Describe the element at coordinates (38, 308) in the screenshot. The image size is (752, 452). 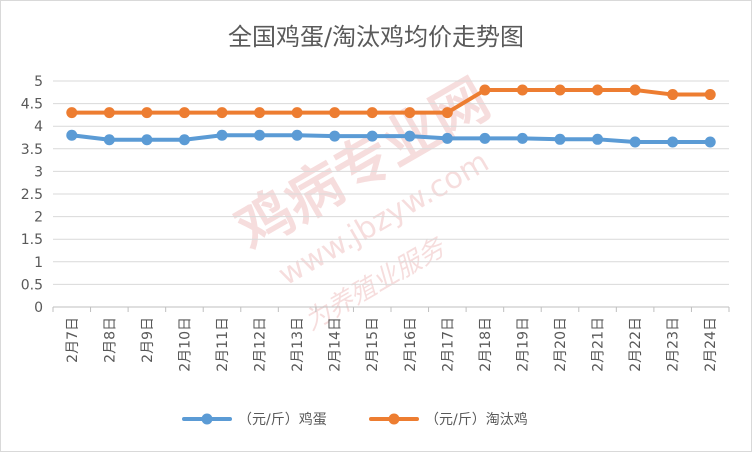
I see `y-tick-label: 0` at that location.